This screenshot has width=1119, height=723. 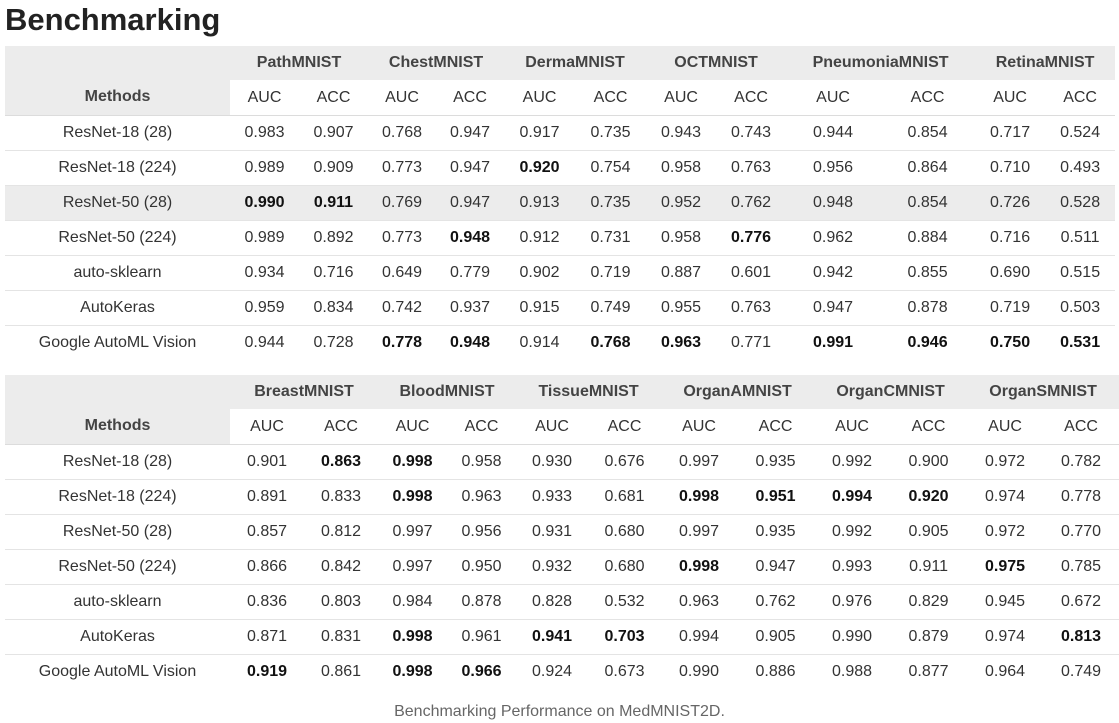 I want to click on acc-value-cell: 0.676, so click(x=625, y=462).